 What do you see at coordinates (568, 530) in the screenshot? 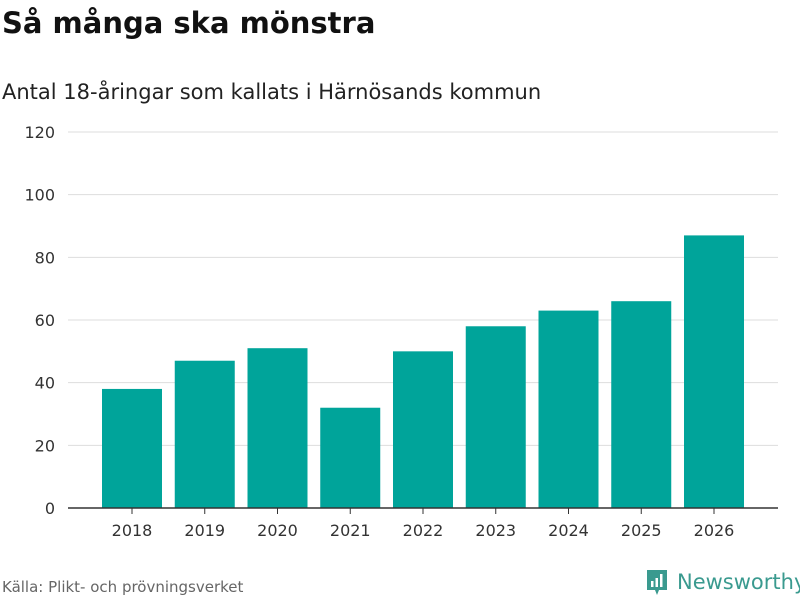
I see `x-tick-label: 2024` at bounding box center [568, 530].